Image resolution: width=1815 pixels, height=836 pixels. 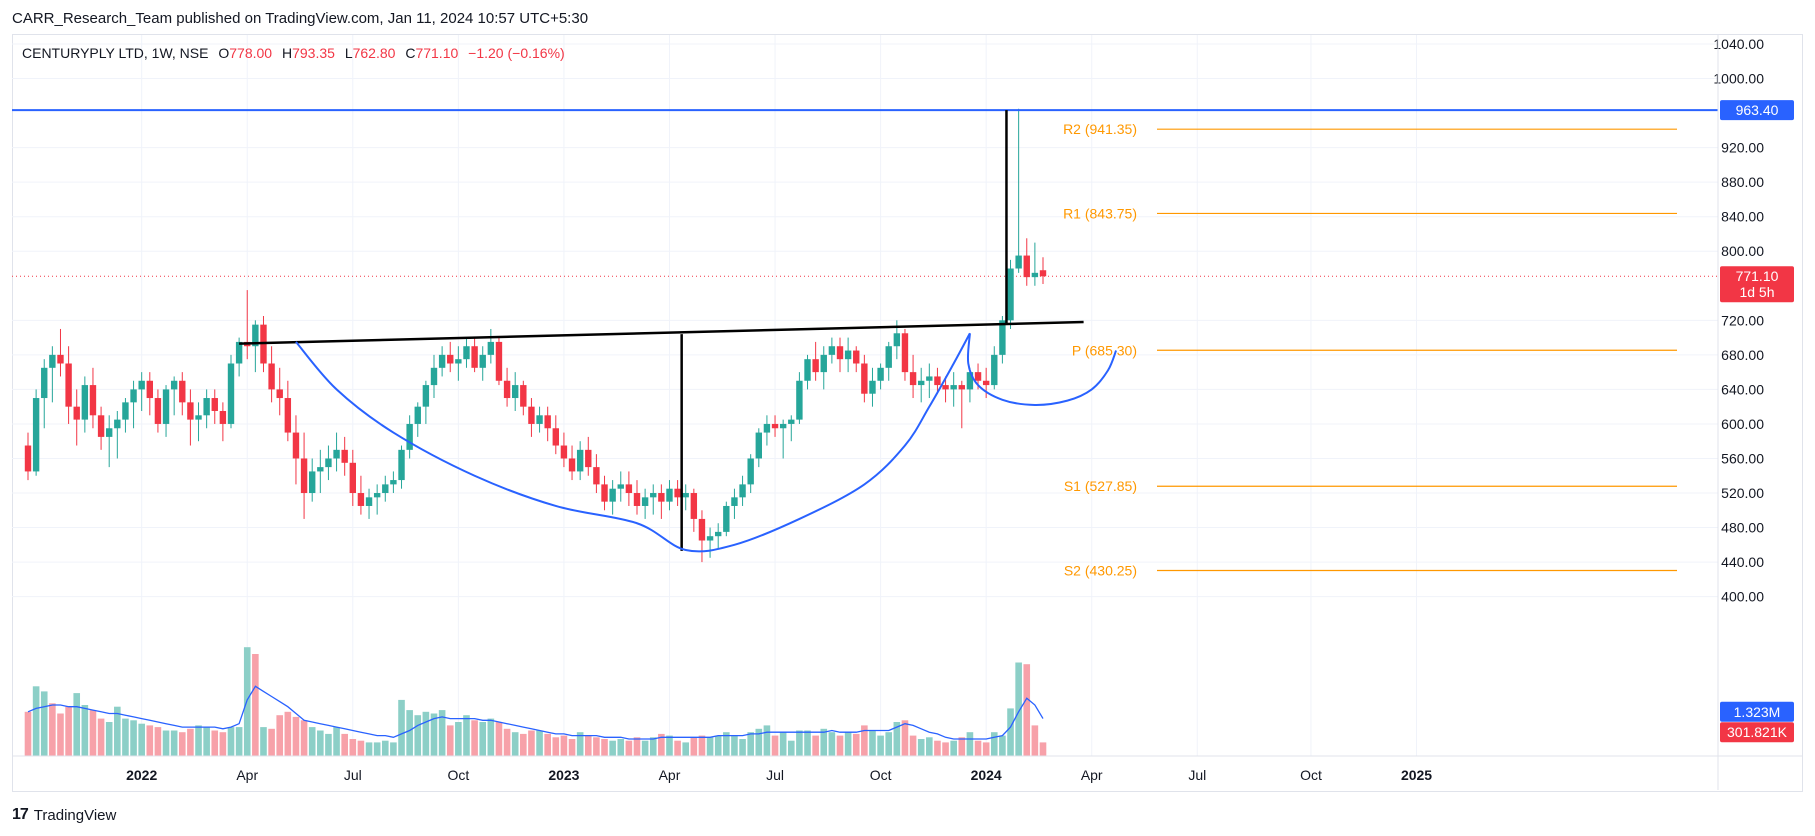 I want to click on y-tick-label: 400.00, so click(x=1742, y=597).